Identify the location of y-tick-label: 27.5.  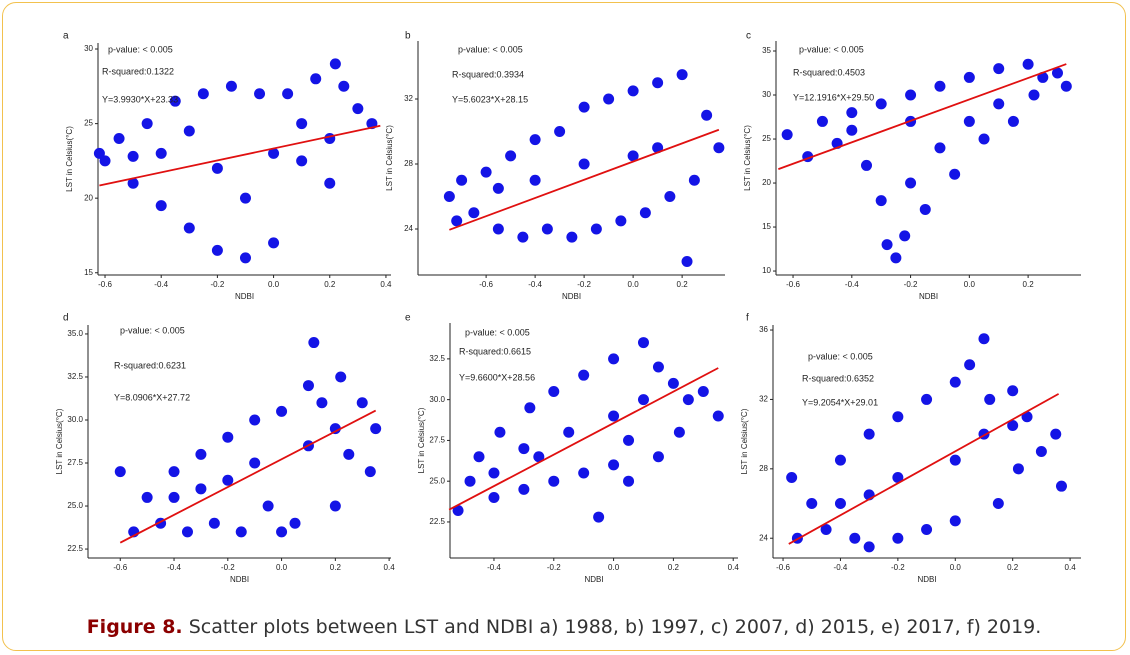
(75, 462).